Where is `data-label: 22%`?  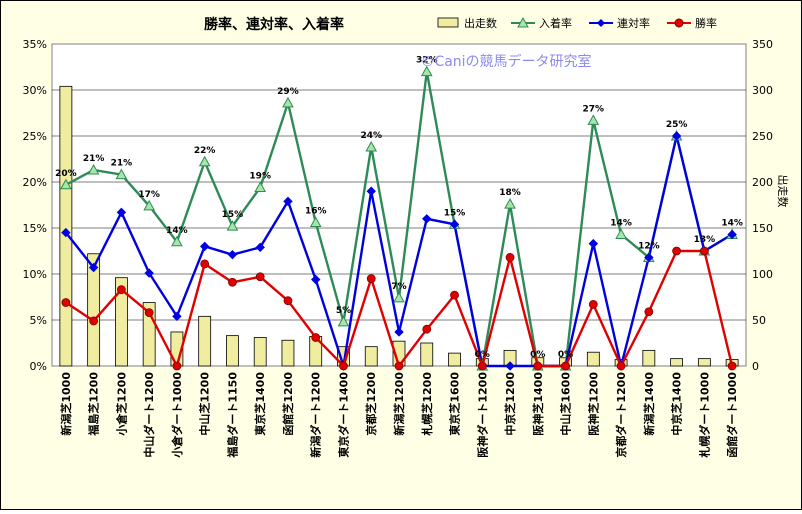
data-label: 22% is located at coordinates (205, 151).